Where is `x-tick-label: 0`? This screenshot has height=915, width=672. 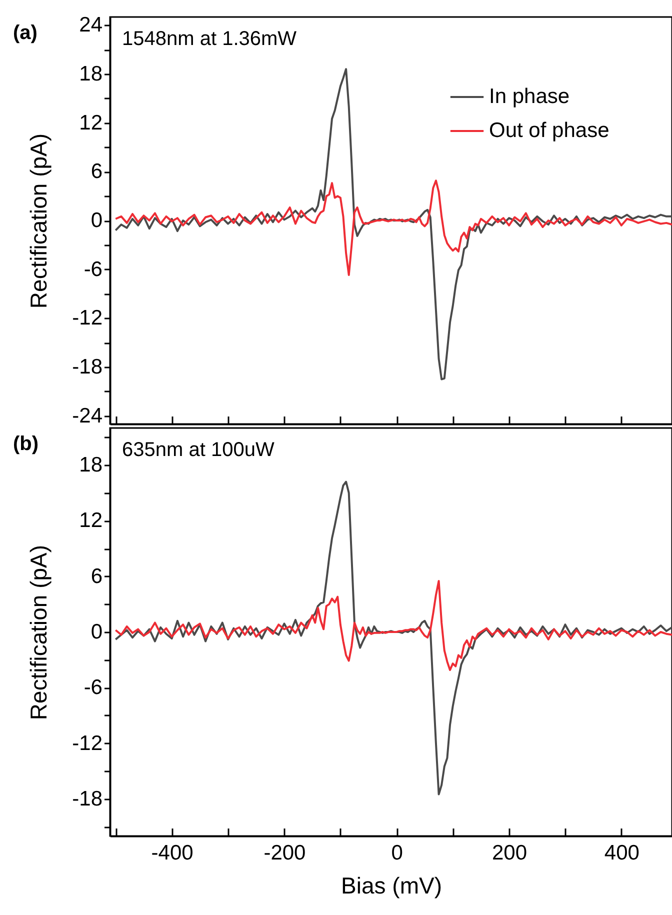
x-tick-label: 0 is located at coordinates (397, 853).